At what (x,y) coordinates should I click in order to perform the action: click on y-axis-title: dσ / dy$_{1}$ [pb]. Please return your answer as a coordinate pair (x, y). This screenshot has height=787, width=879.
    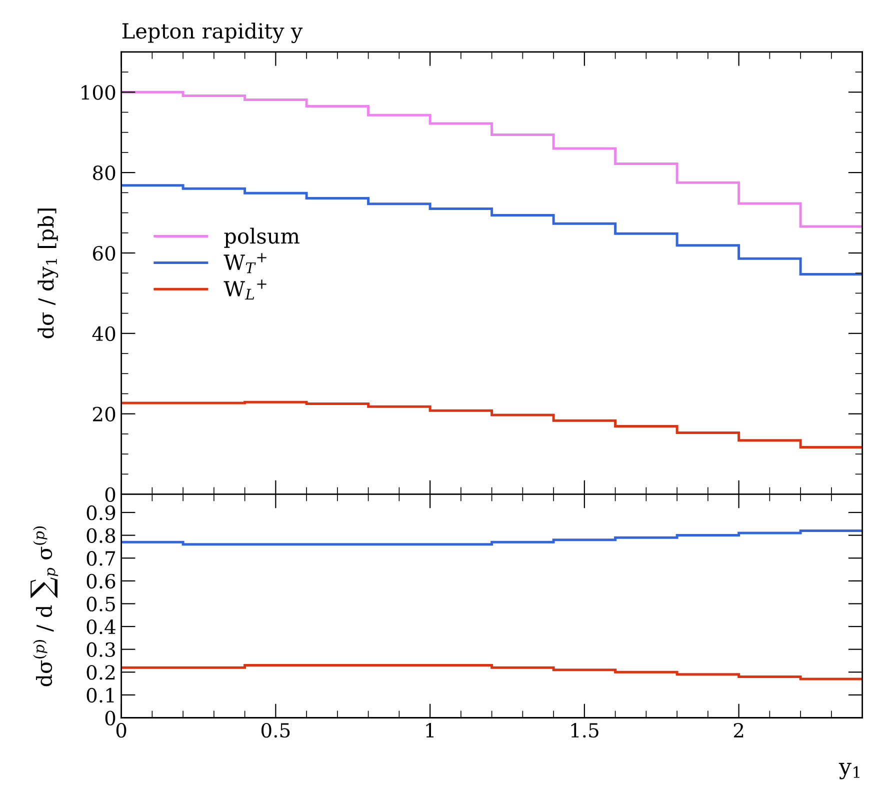
    Looking at the image, I should click on (48, 273).